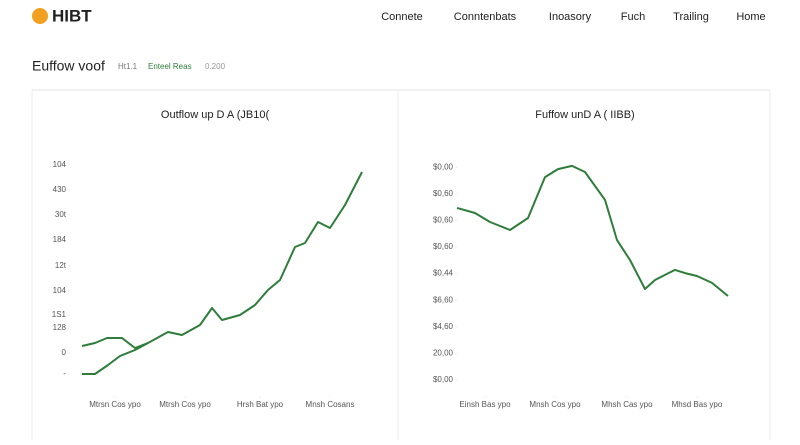  What do you see at coordinates (443, 326) in the screenshot?
I see `y-tick-label: $4,60` at bounding box center [443, 326].